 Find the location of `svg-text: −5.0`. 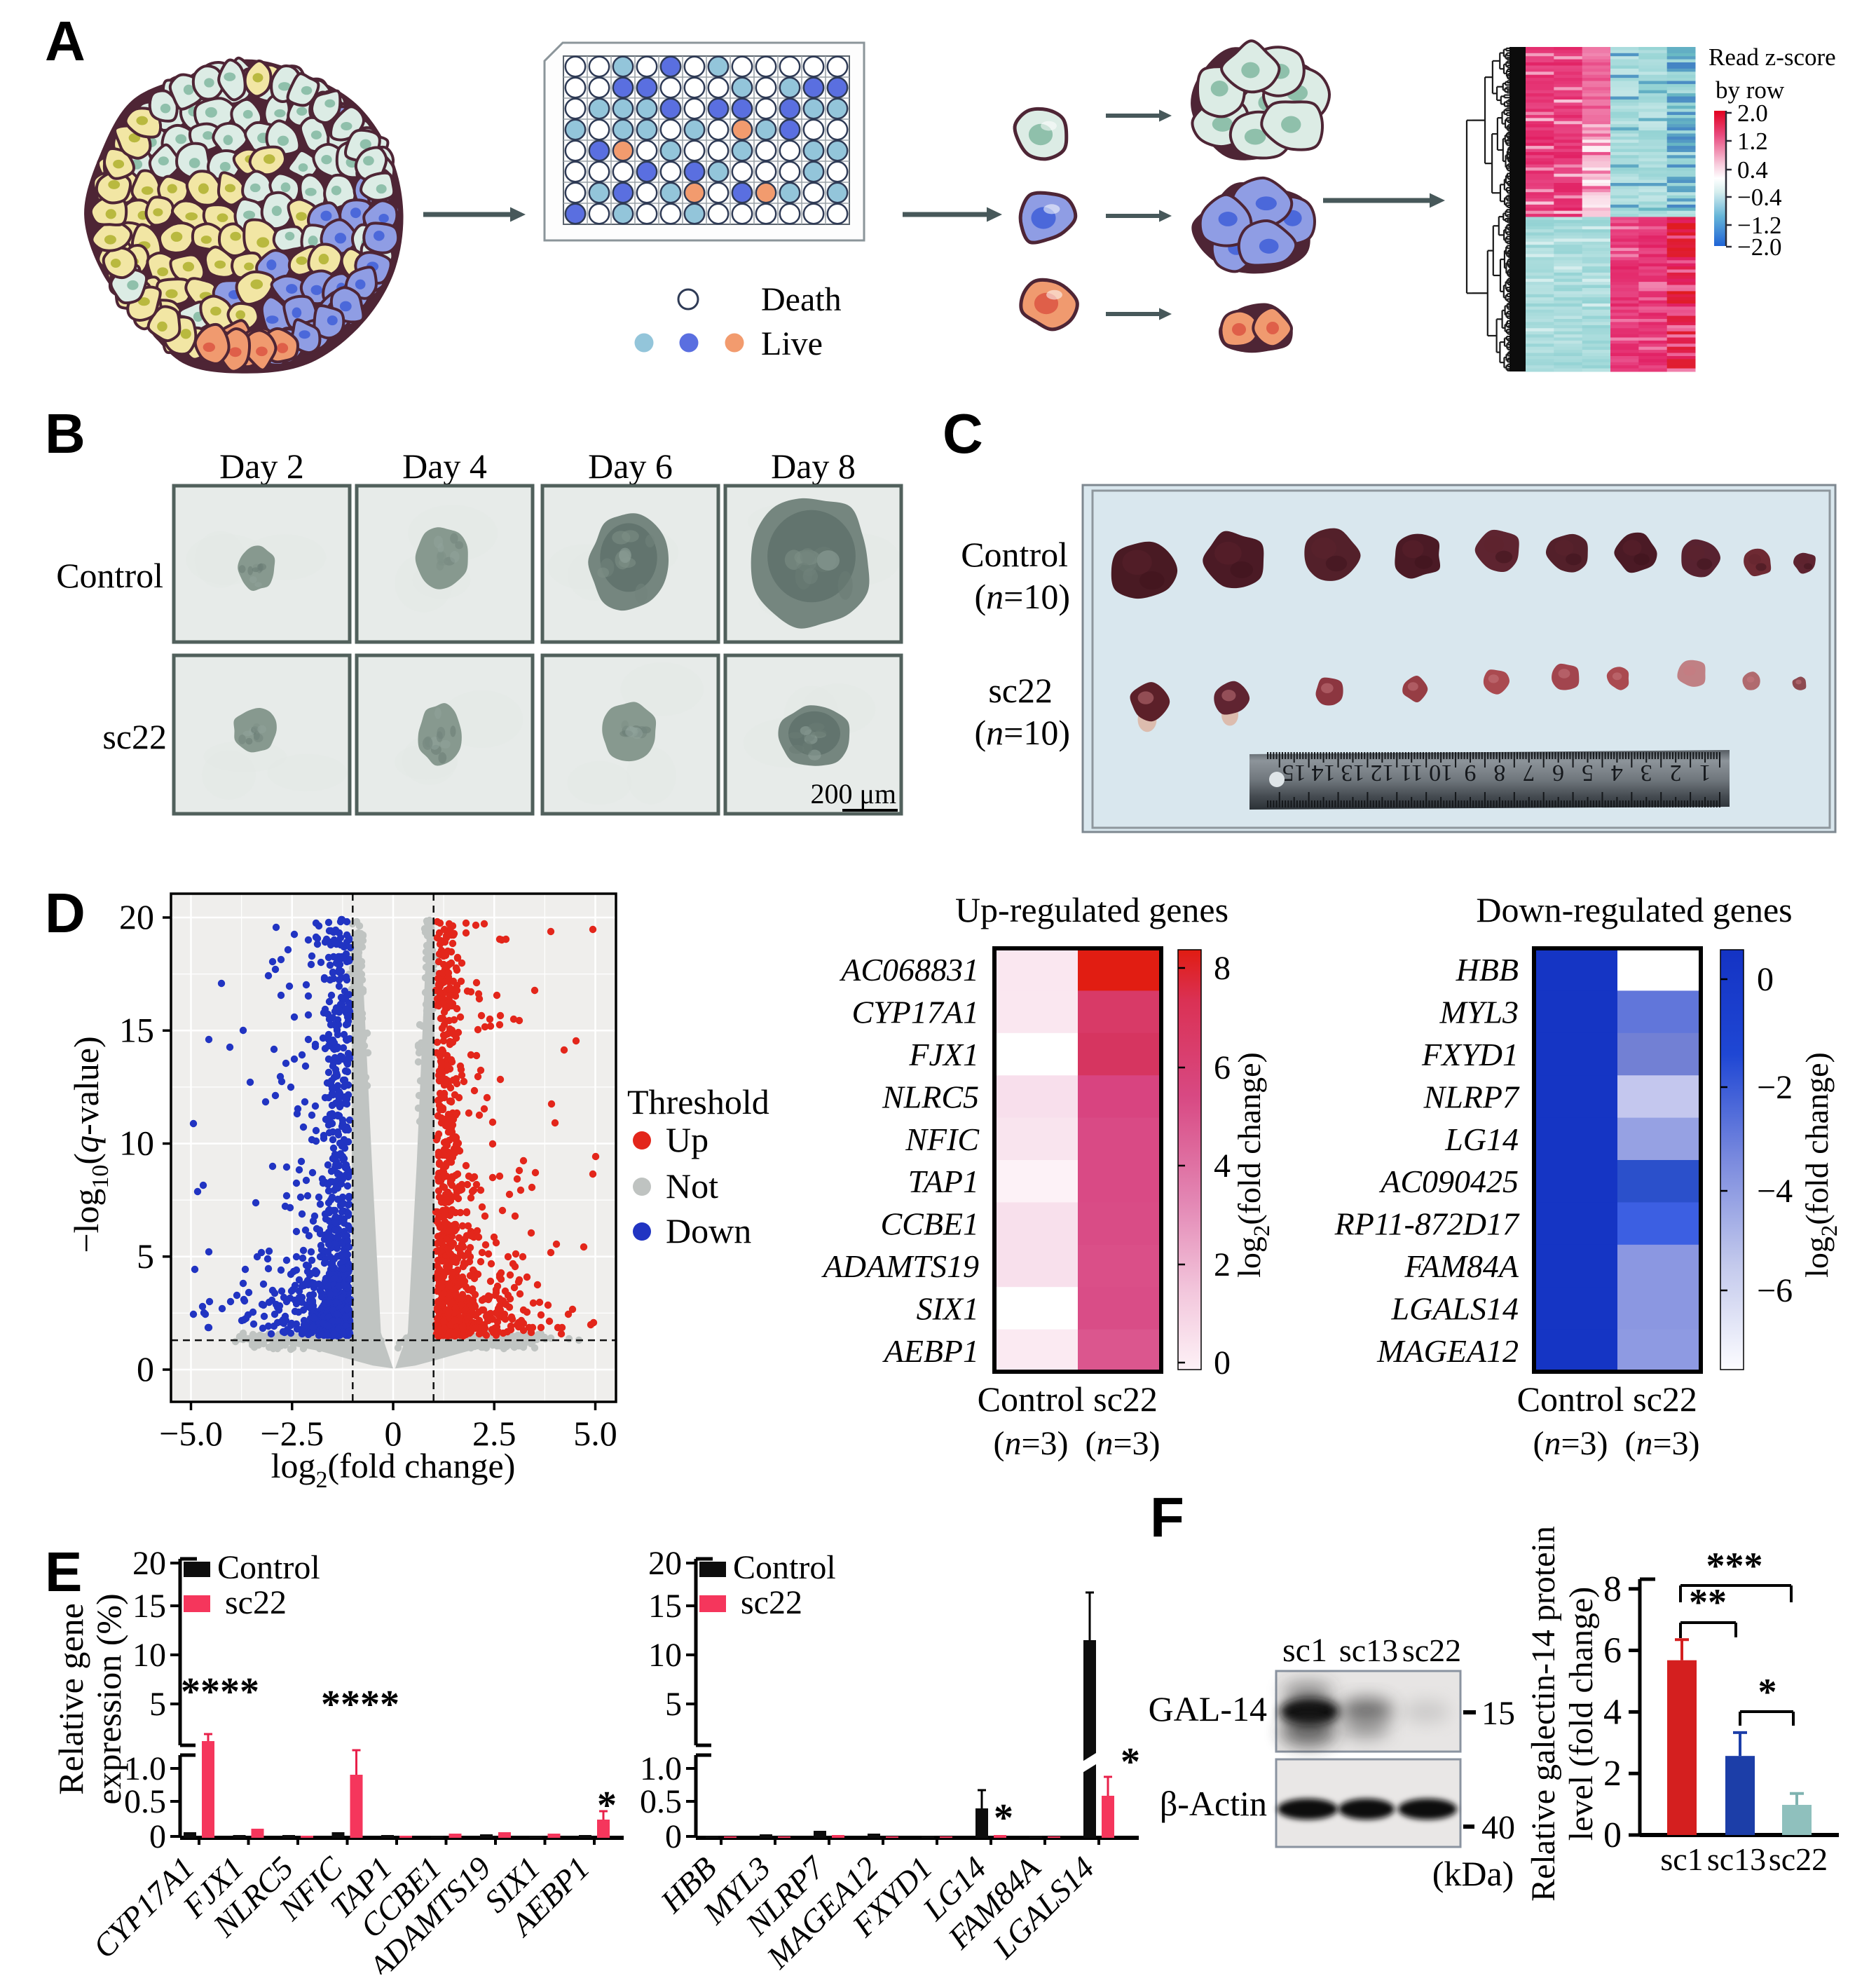

svg-text: −5.0 is located at coordinates (191, 1433).